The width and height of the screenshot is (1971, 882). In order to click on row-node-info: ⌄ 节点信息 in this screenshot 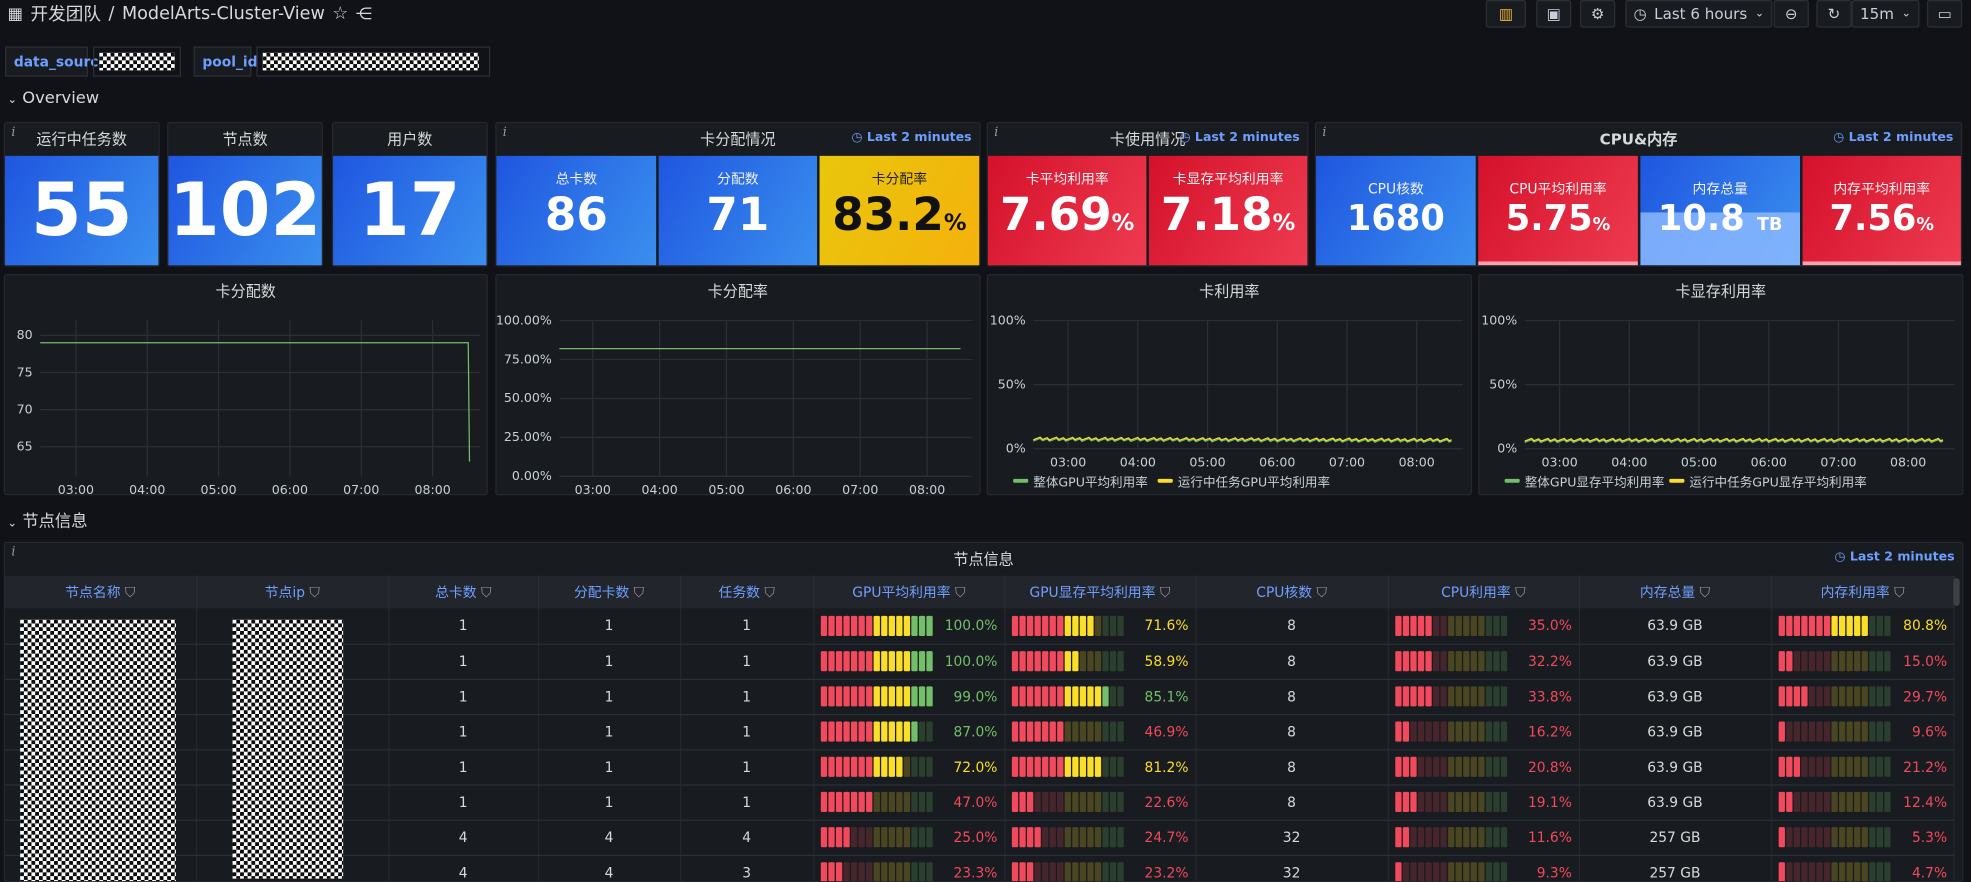, I will do `click(48, 520)`.